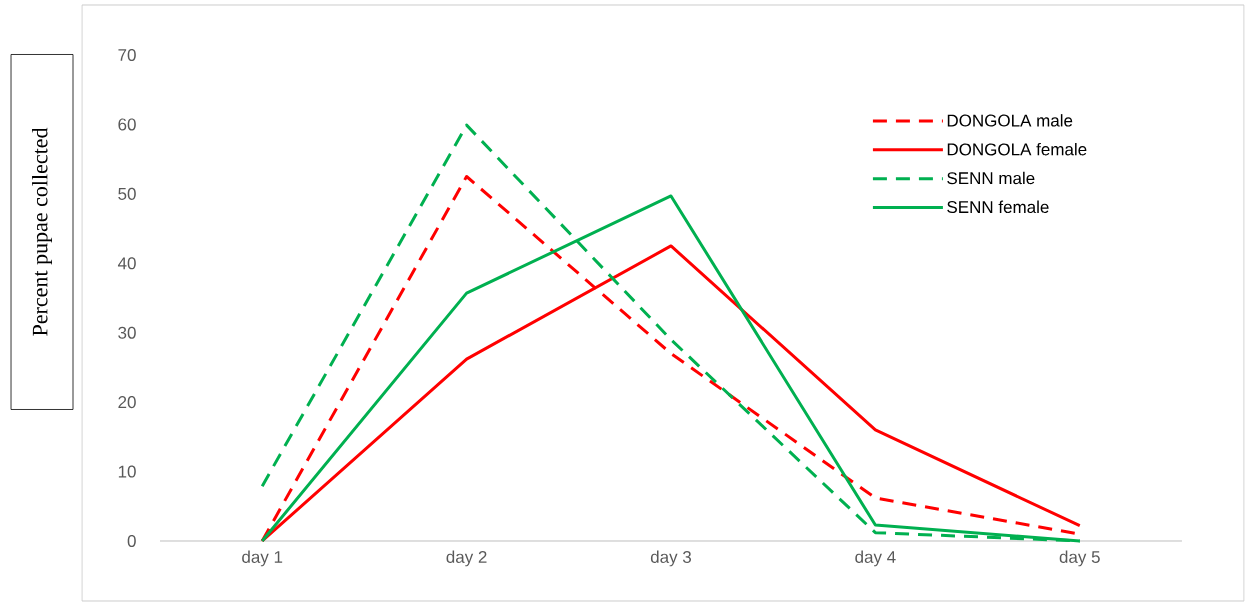  I want to click on legend-label: DONGOLA female, so click(1017, 149).